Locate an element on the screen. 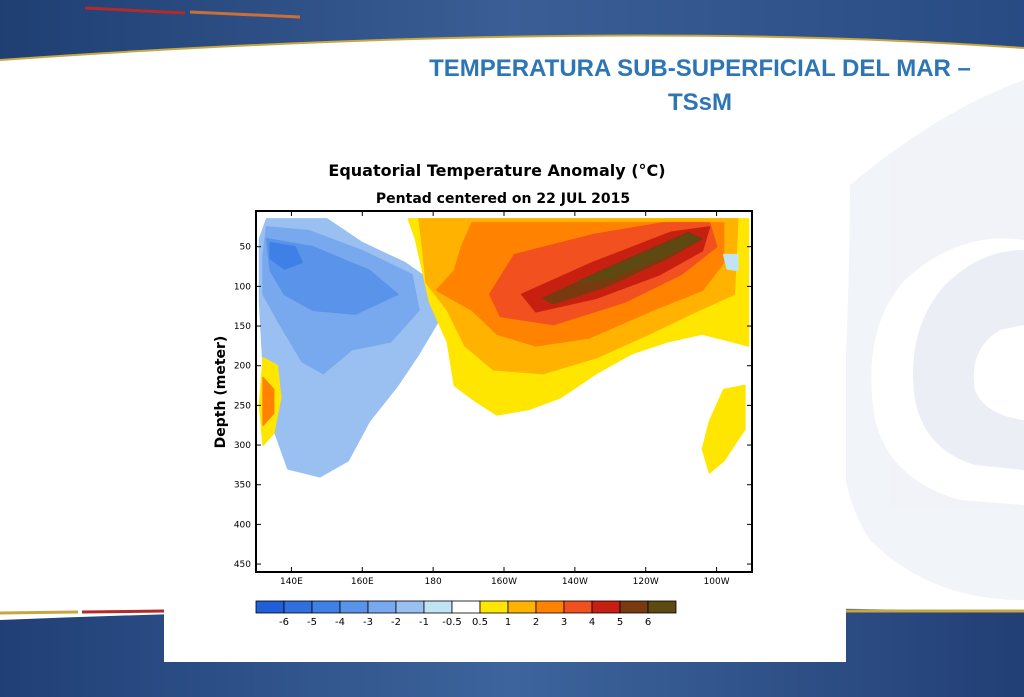 This screenshot has width=1024, height=697. header-orange-accent is located at coordinates (245, 14).